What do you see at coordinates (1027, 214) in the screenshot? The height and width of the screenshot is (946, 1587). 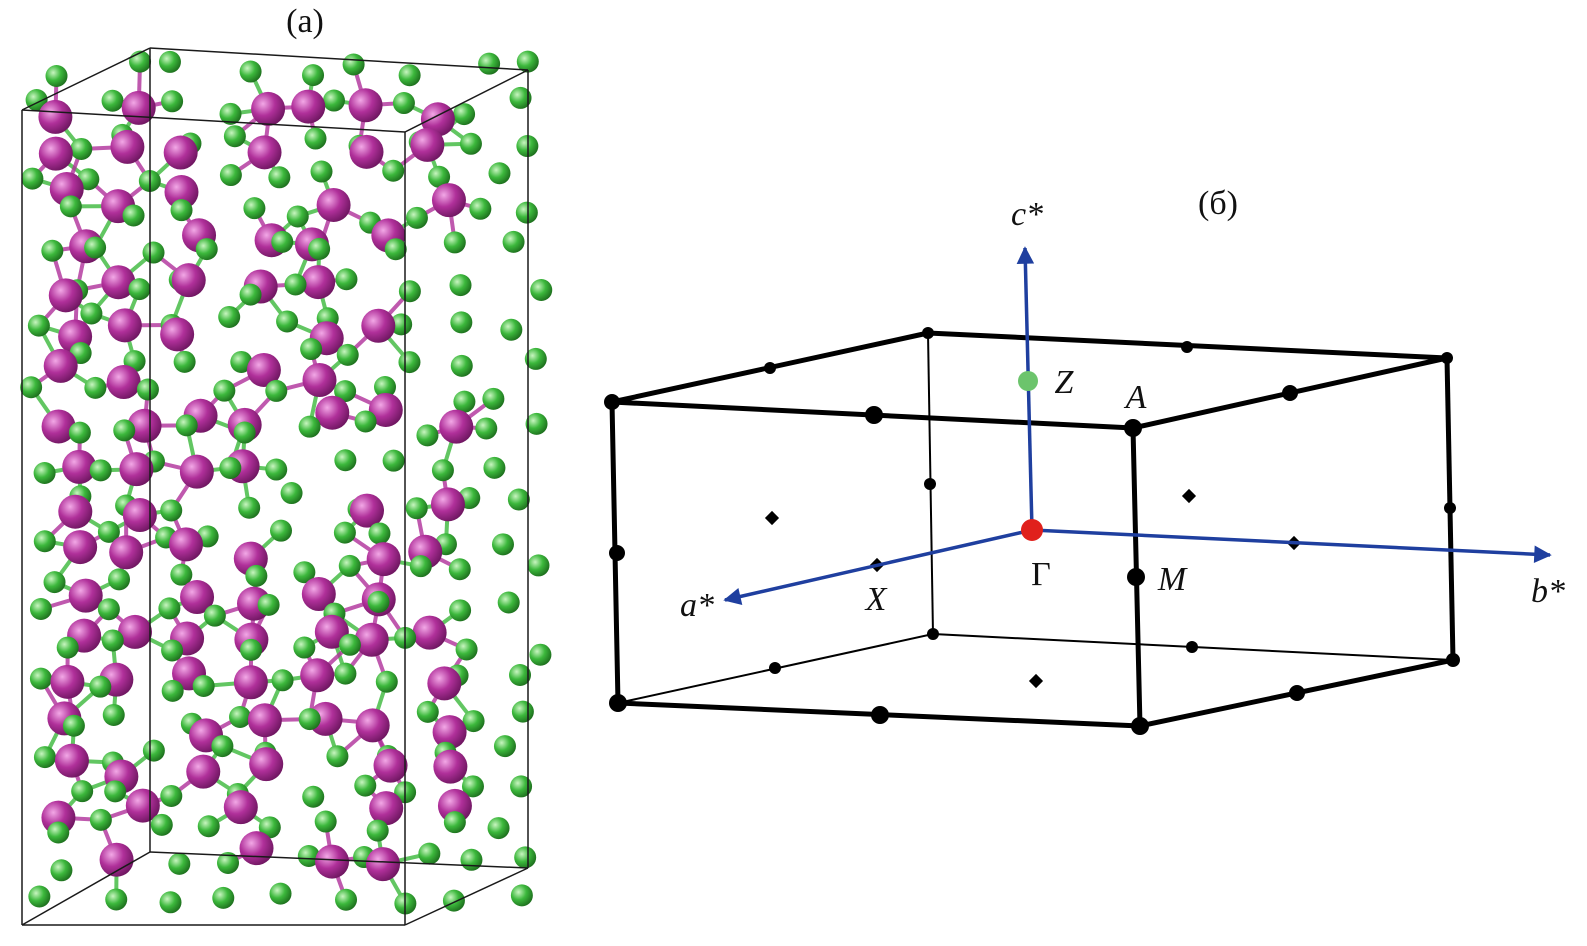 I see `c-star-label: c*` at bounding box center [1027, 214].